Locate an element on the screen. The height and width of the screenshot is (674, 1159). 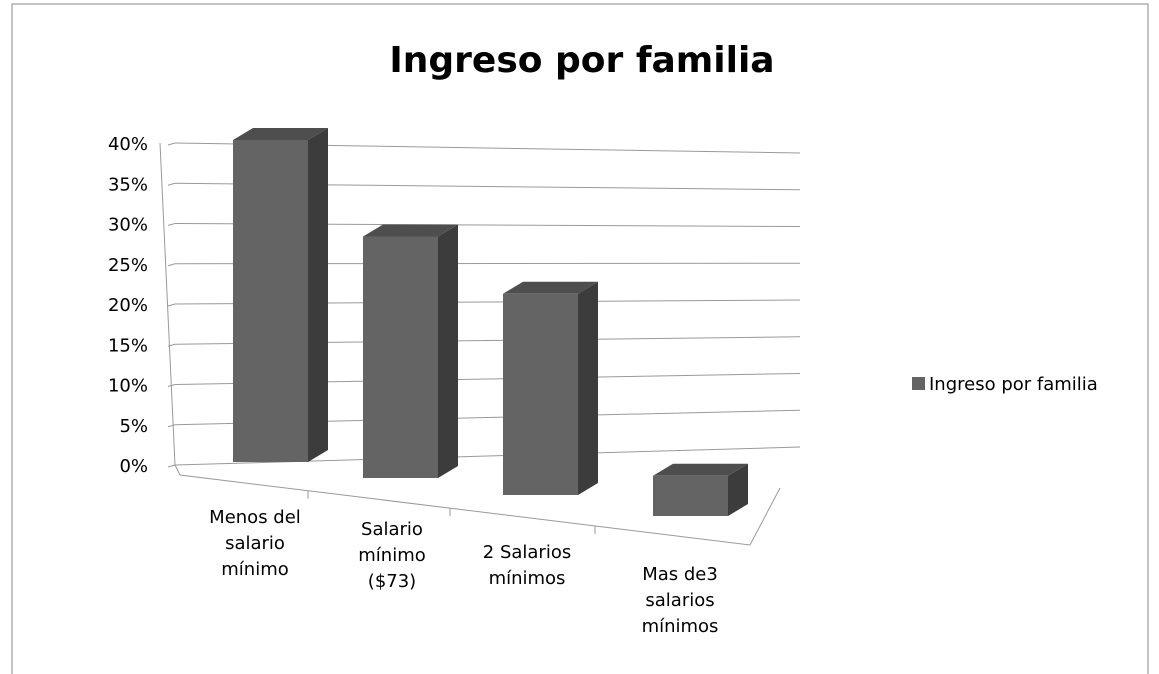
y-tick-label: 25% is located at coordinates (128, 265).